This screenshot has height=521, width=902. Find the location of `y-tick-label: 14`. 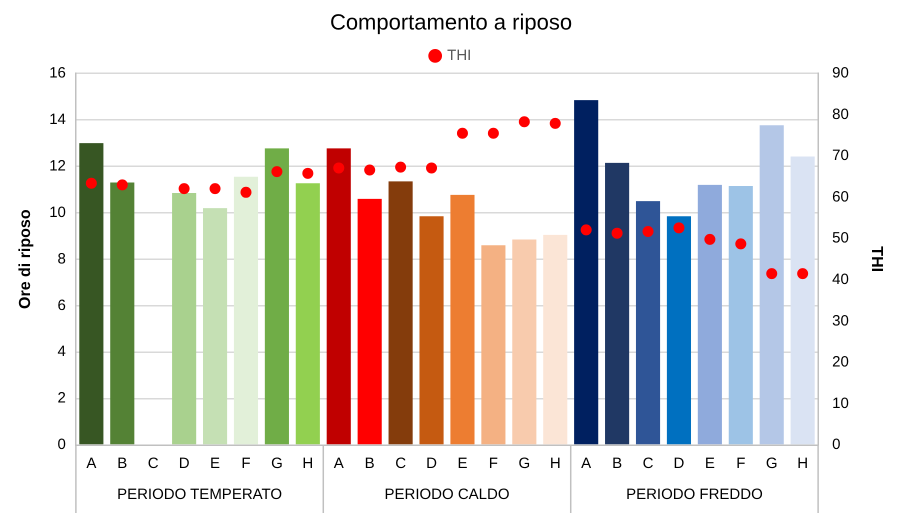

y-tick-label: 14 is located at coordinates (57, 119).